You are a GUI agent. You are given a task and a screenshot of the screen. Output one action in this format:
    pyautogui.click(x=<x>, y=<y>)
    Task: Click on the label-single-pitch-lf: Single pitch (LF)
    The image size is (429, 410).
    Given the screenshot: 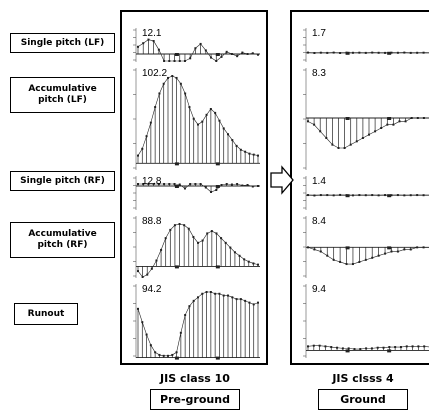 What is the action you would take?
    pyautogui.click(x=62, y=43)
    